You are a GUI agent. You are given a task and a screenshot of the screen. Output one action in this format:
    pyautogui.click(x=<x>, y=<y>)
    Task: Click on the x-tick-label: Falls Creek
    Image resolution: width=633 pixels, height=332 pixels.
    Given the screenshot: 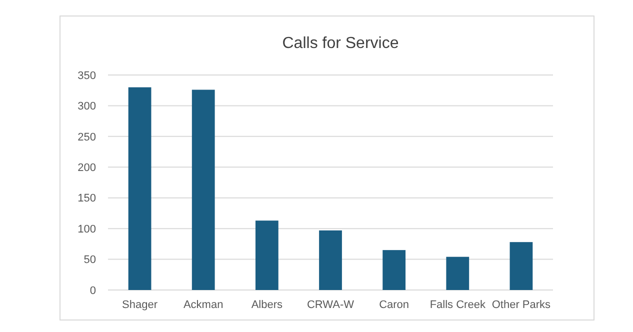 What is the action you would take?
    pyautogui.click(x=458, y=305)
    